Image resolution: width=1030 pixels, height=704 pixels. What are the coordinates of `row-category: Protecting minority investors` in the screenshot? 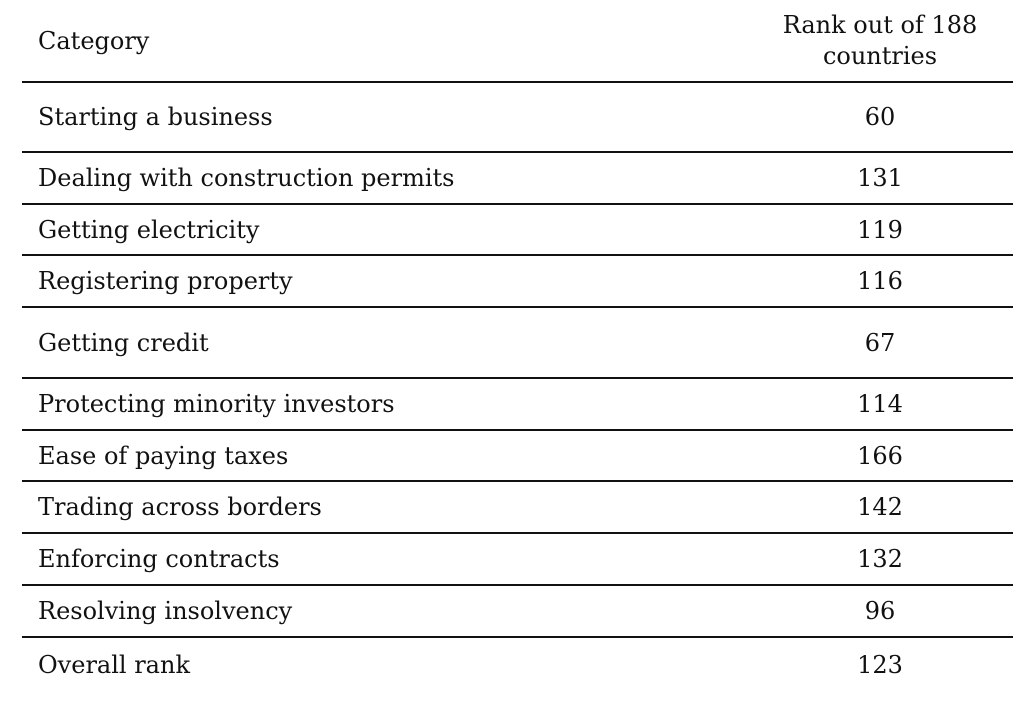 It's located at (216, 404).